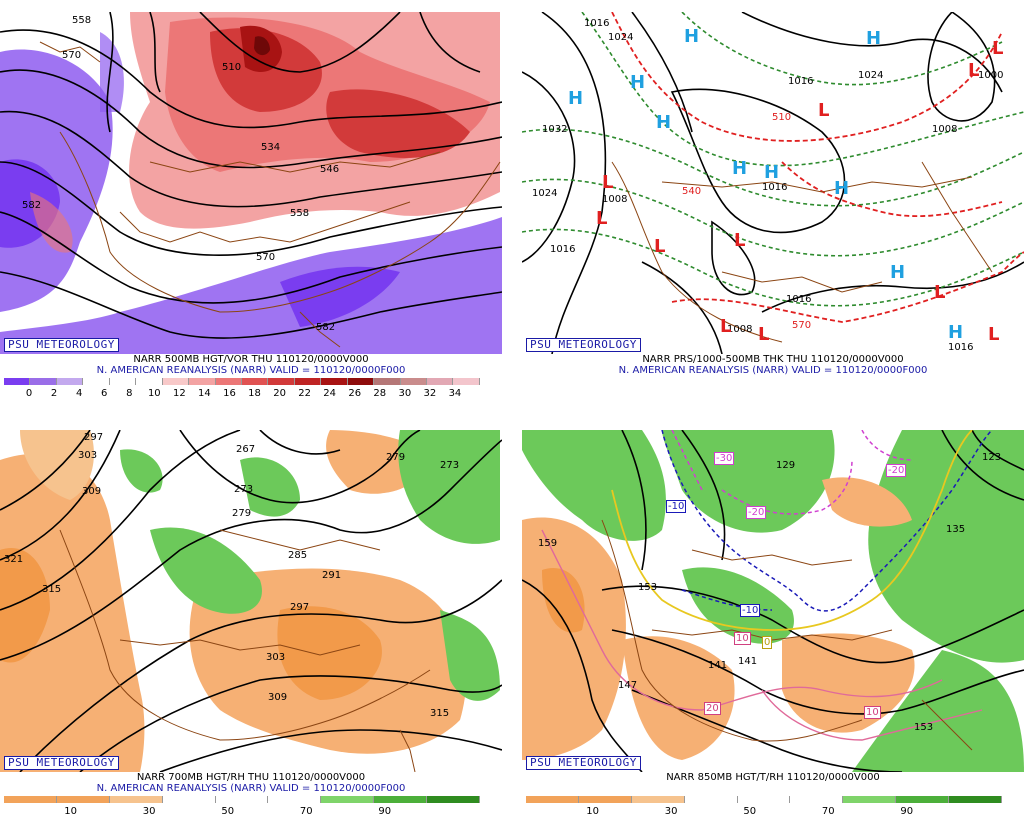 This screenshot has height=822, width=1024. What do you see at coordinates (79, 393) in the screenshot?
I see `colorbar-label: 4` at bounding box center [79, 393].